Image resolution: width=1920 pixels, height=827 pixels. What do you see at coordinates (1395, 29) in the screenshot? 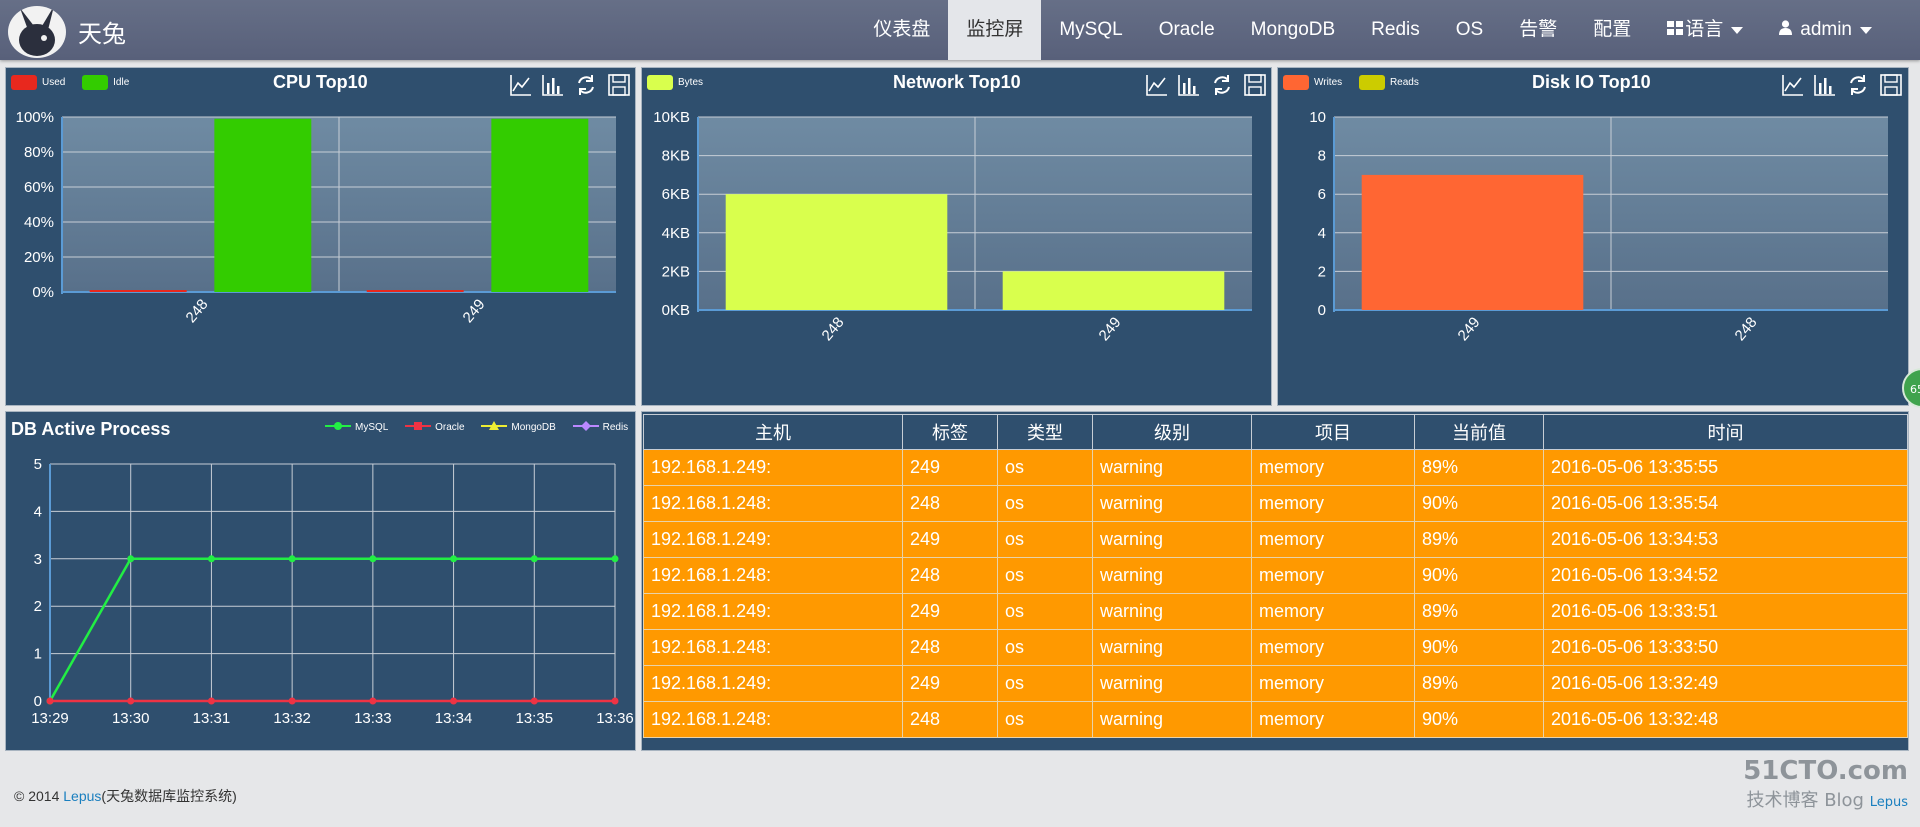
I see `nav-redis: Redis` at bounding box center [1395, 29].